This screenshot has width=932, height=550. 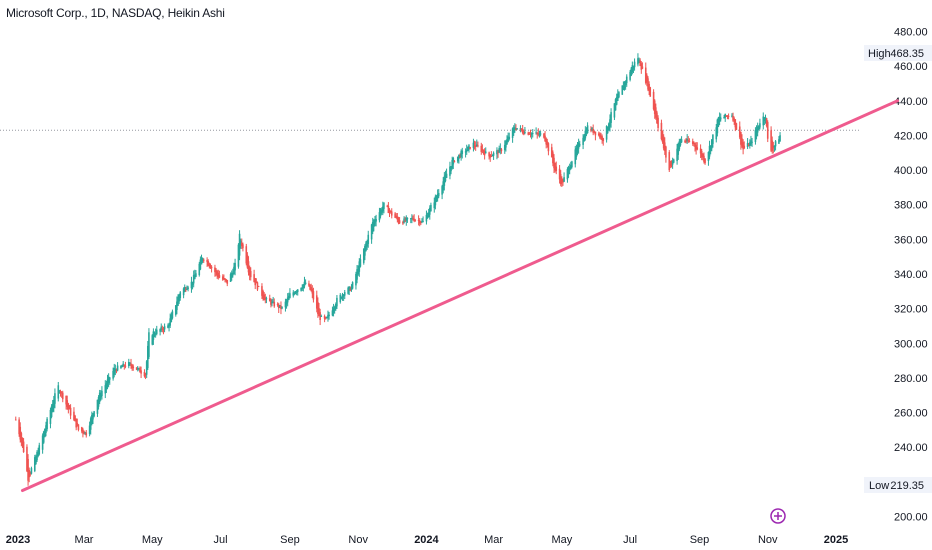 What do you see at coordinates (911, 448) in the screenshot?
I see `y-tick-label: 240.00` at bounding box center [911, 448].